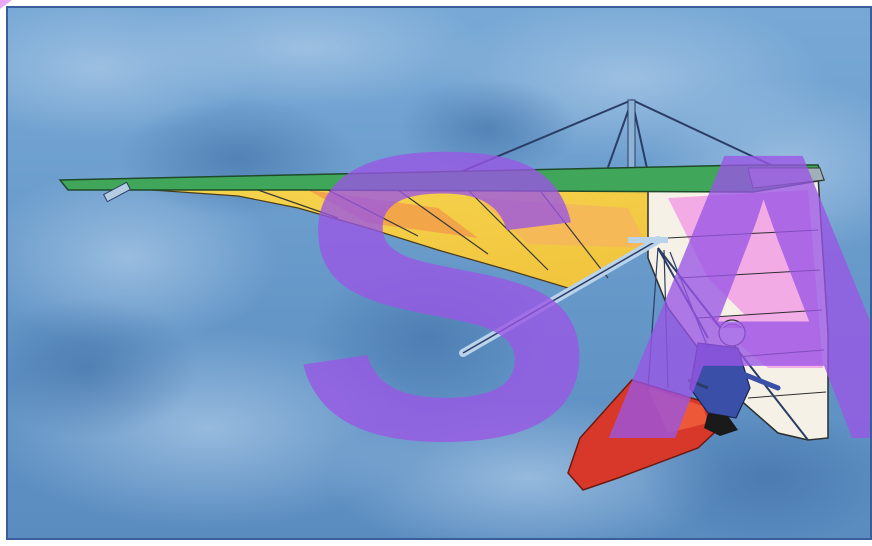  What do you see at coordinates (734, 377) in the screenshot?
I see `pilot` at bounding box center [734, 377].